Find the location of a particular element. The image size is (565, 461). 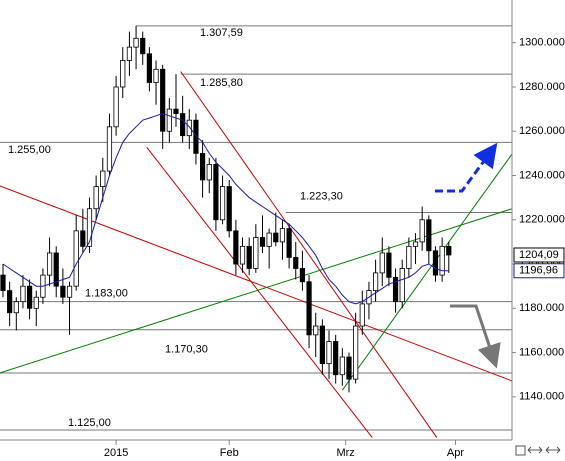

x-tick-label: Mrz is located at coordinates (345, 453).